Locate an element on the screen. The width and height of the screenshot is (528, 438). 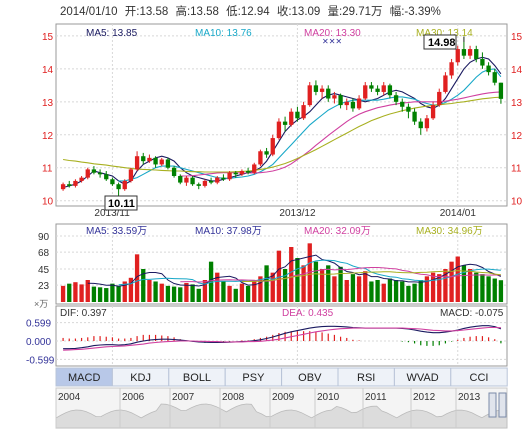
timeline-handle-left is located at coordinates (492, 405).